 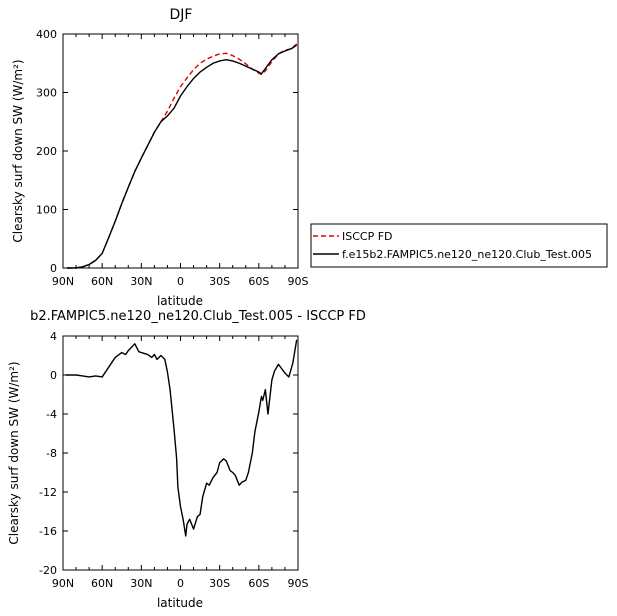 I want to click on top-chart-plot-frame, so click(x=180, y=151).